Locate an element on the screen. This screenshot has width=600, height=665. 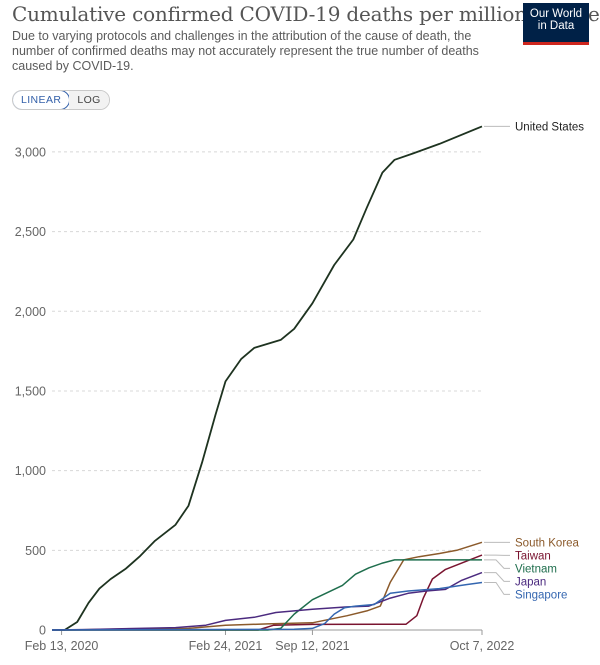
y-tick-label: 500 is located at coordinates (35, 551).